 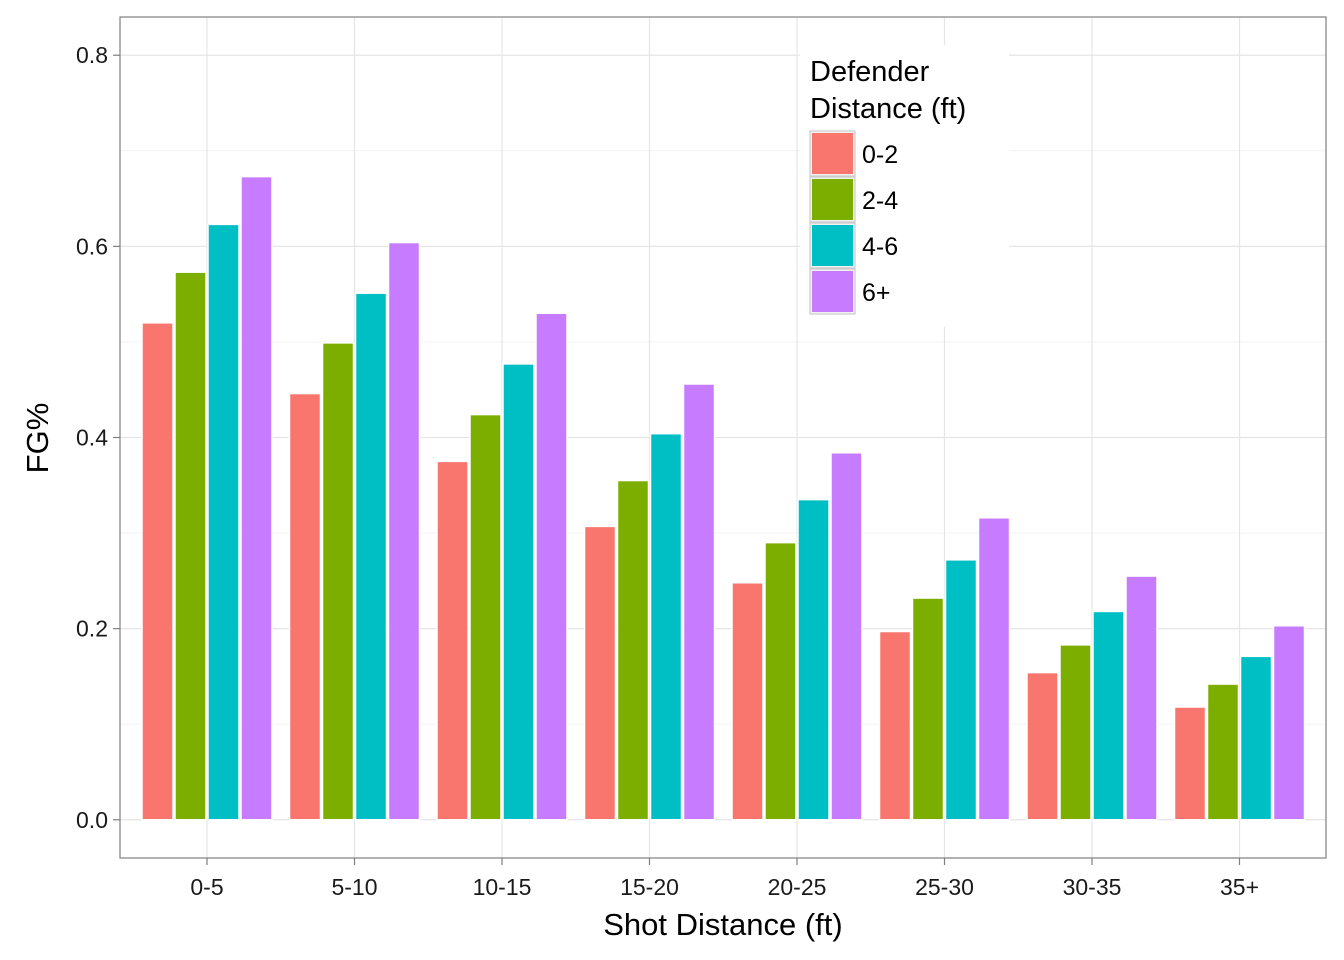 I want to click on y-tick-label: 0.0, so click(x=92, y=820).